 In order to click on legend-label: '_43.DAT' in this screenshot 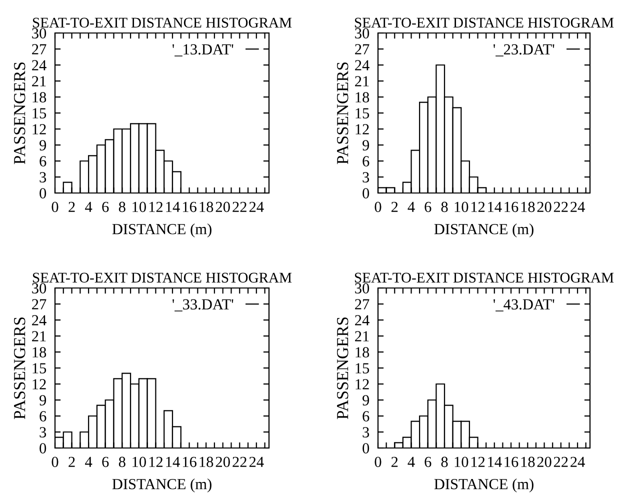, I will do `click(524, 305)`.